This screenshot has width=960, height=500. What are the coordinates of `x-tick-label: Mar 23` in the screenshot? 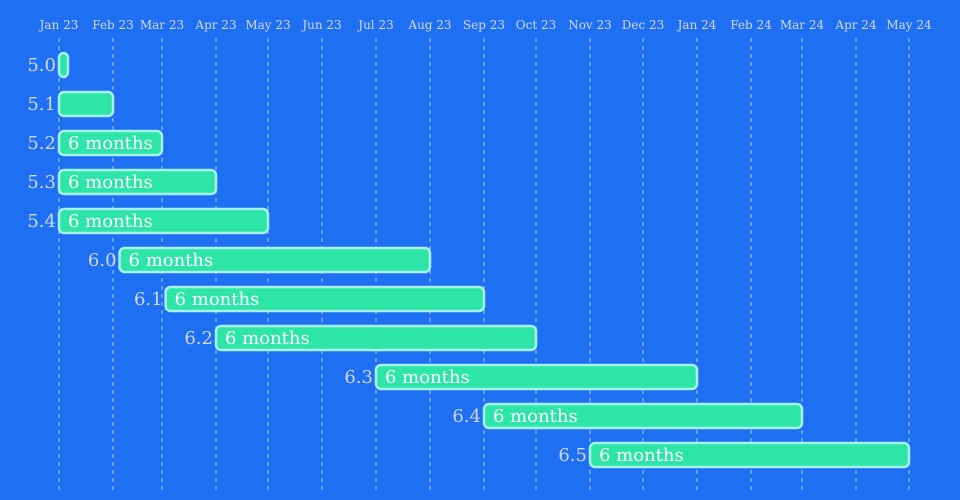 It's located at (162, 25).